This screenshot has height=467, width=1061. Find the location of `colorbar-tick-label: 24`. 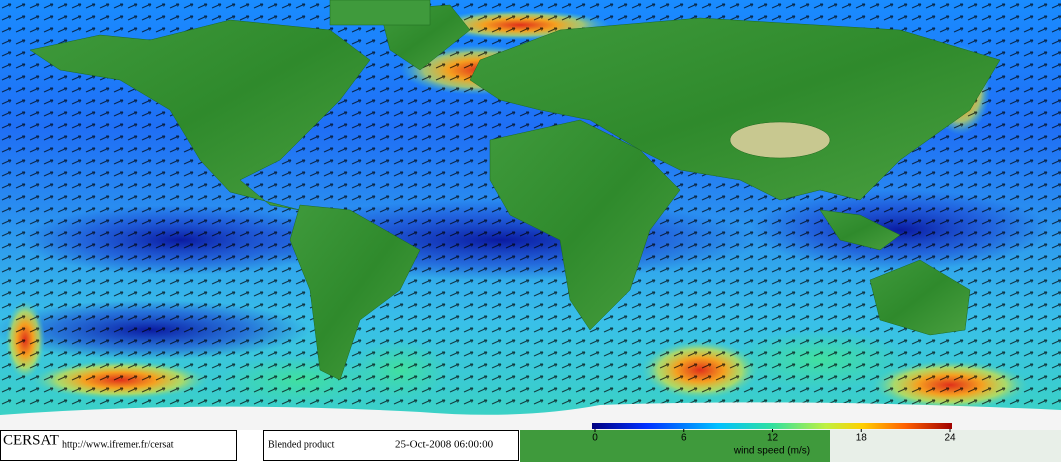

colorbar-tick-label: 24 is located at coordinates (950, 438).